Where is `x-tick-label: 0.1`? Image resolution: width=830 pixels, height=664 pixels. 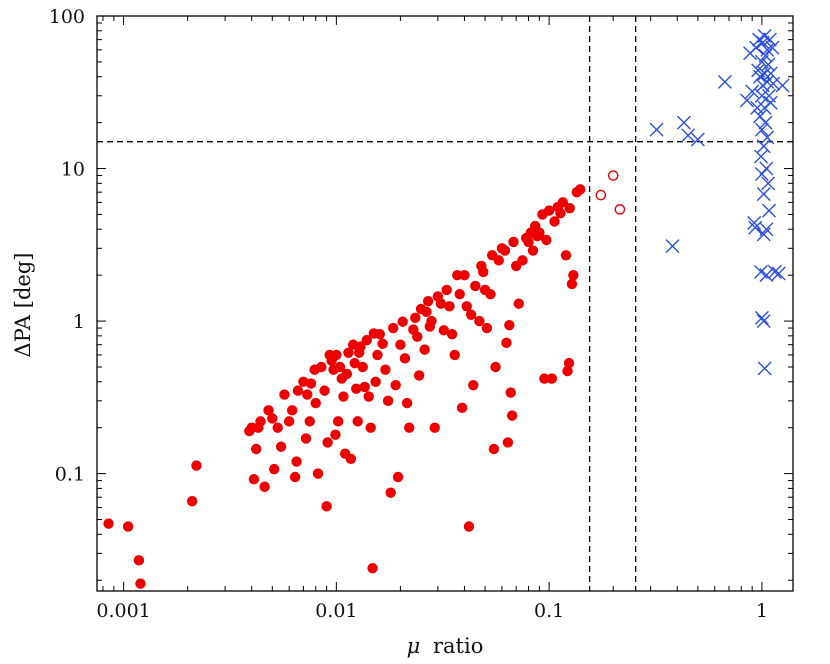
x-tick-label: 0.1 is located at coordinates (549, 611).